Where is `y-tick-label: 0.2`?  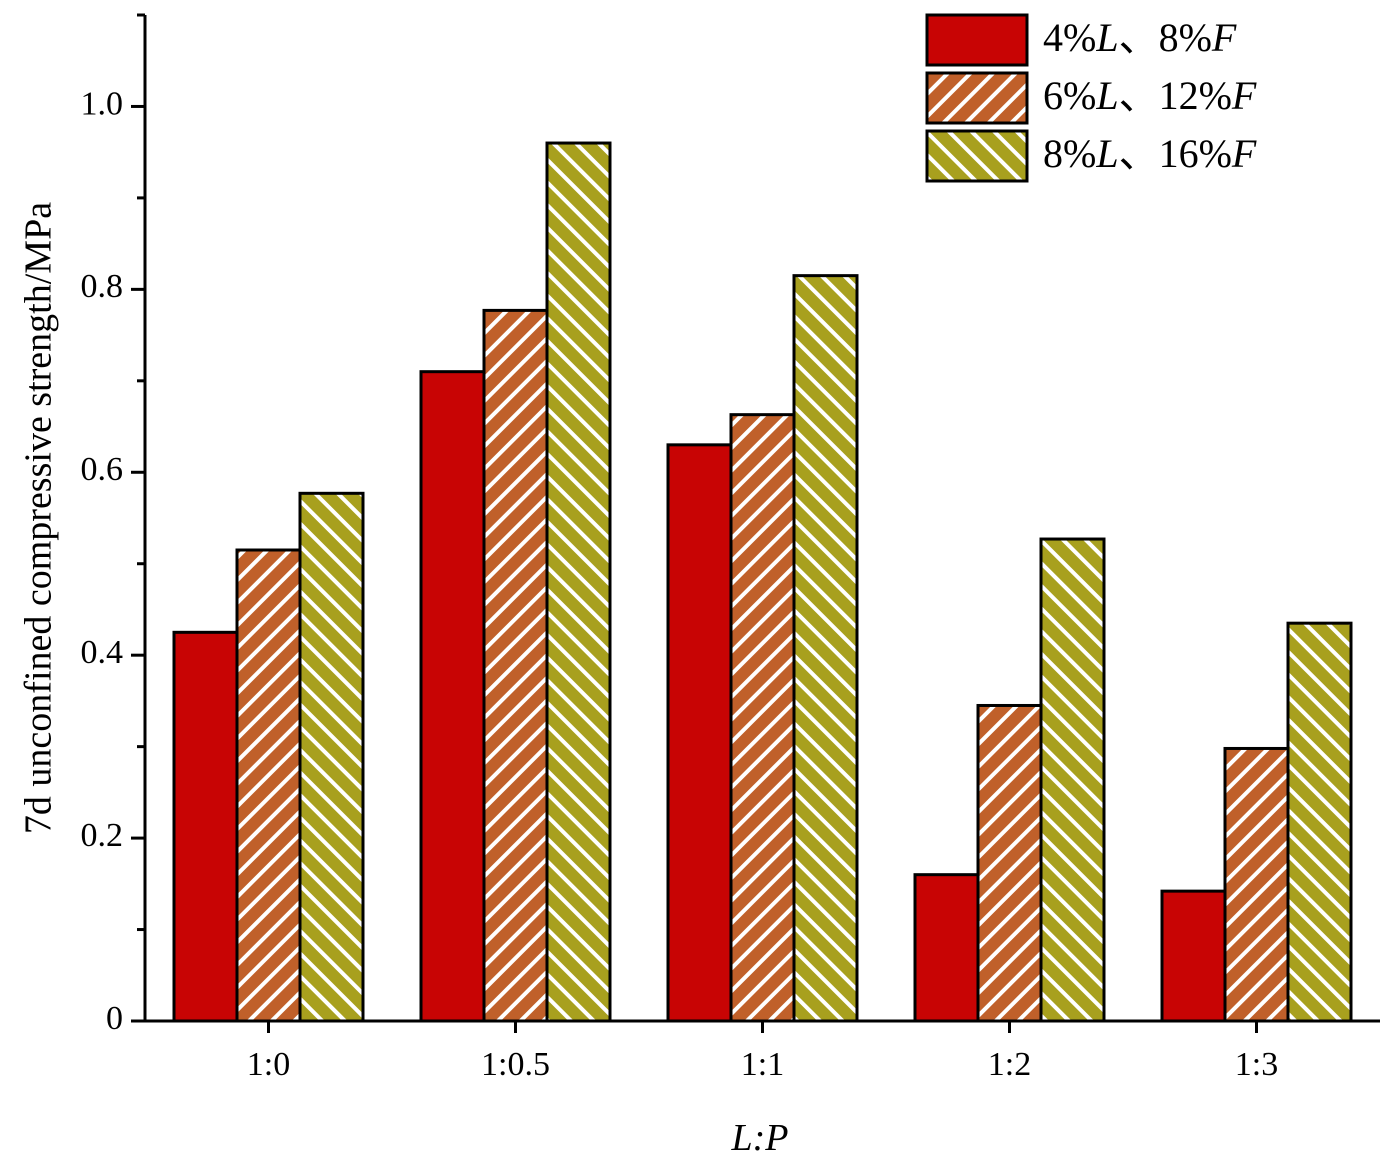
y-tick-label: 0.2 is located at coordinates (102, 835).